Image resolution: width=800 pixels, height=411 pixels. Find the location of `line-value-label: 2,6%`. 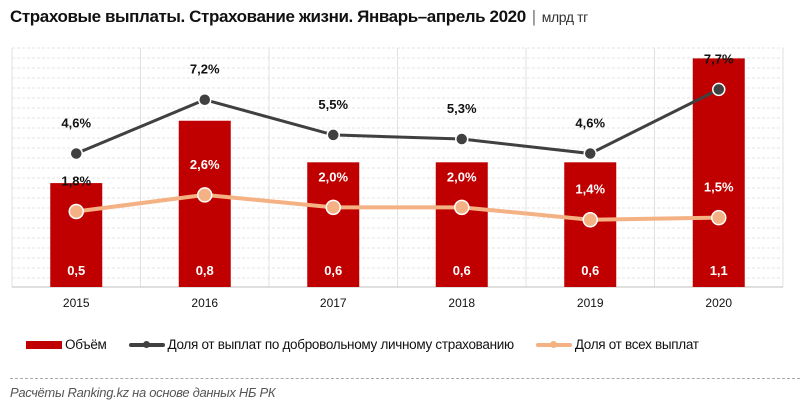

line-value-label: 2,6% is located at coordinates (205, 164).